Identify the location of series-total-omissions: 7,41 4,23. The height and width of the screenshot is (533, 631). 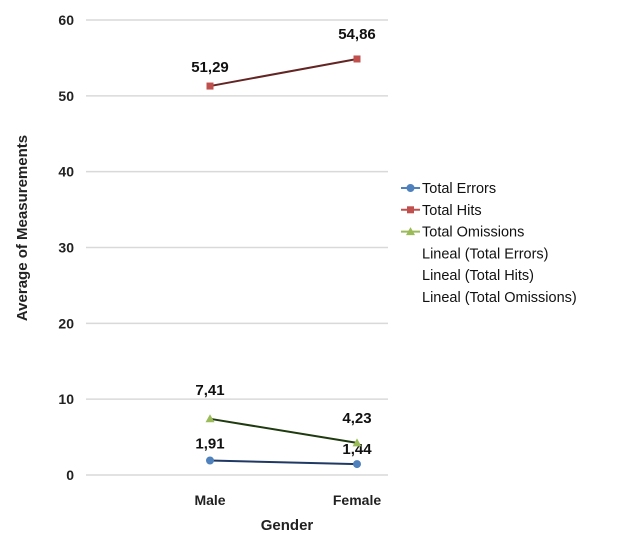
(283, 414).